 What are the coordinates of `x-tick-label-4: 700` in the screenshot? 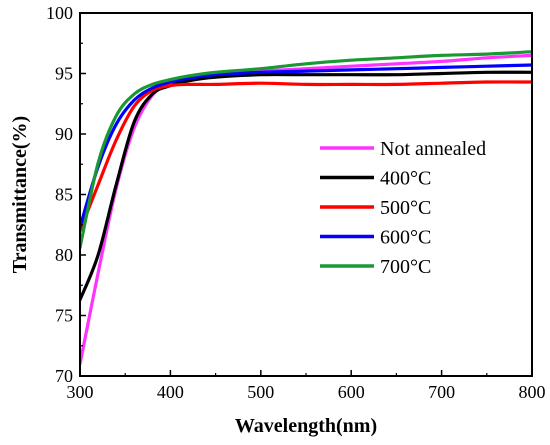 It's located at (441, 392).